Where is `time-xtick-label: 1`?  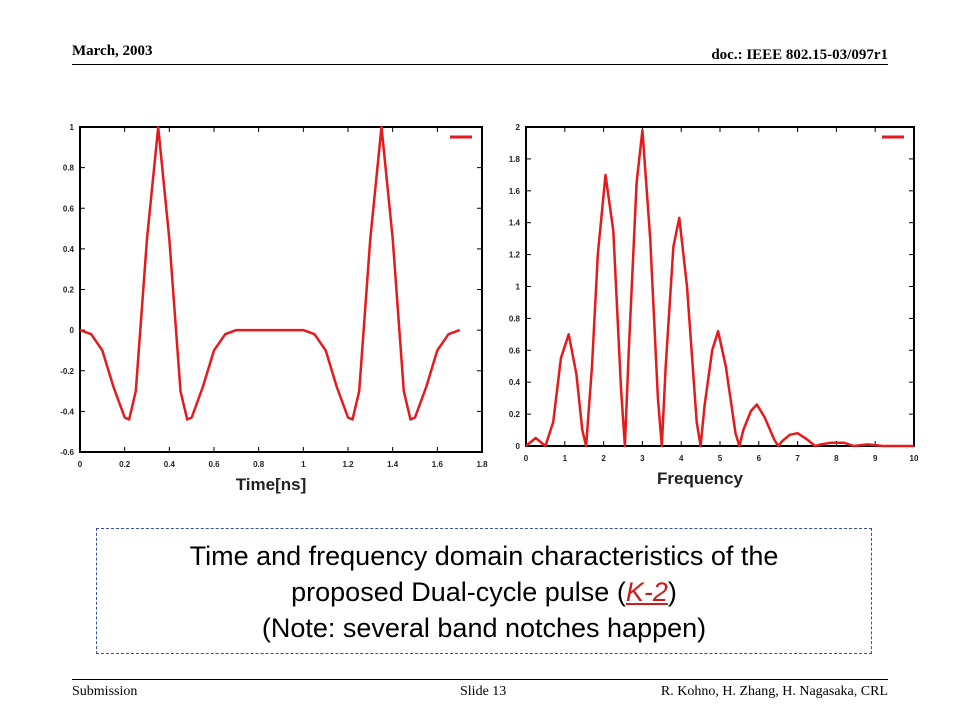 time-xtick-label: 1 is located at coordinates (303, 464).